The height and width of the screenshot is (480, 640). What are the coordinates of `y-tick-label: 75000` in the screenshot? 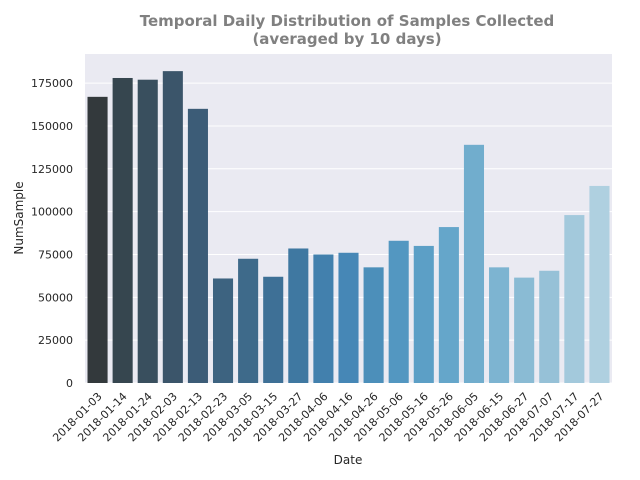 It's located at (55, 254).